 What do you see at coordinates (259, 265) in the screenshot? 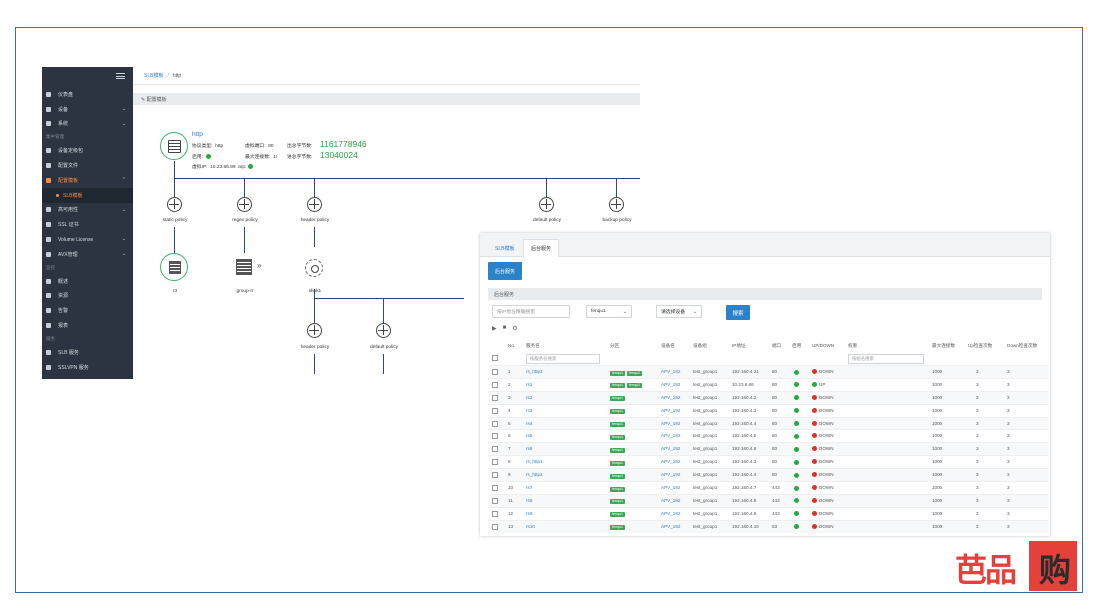
I see `expand-arrow-icon: »` at bounding box center [259, 265].